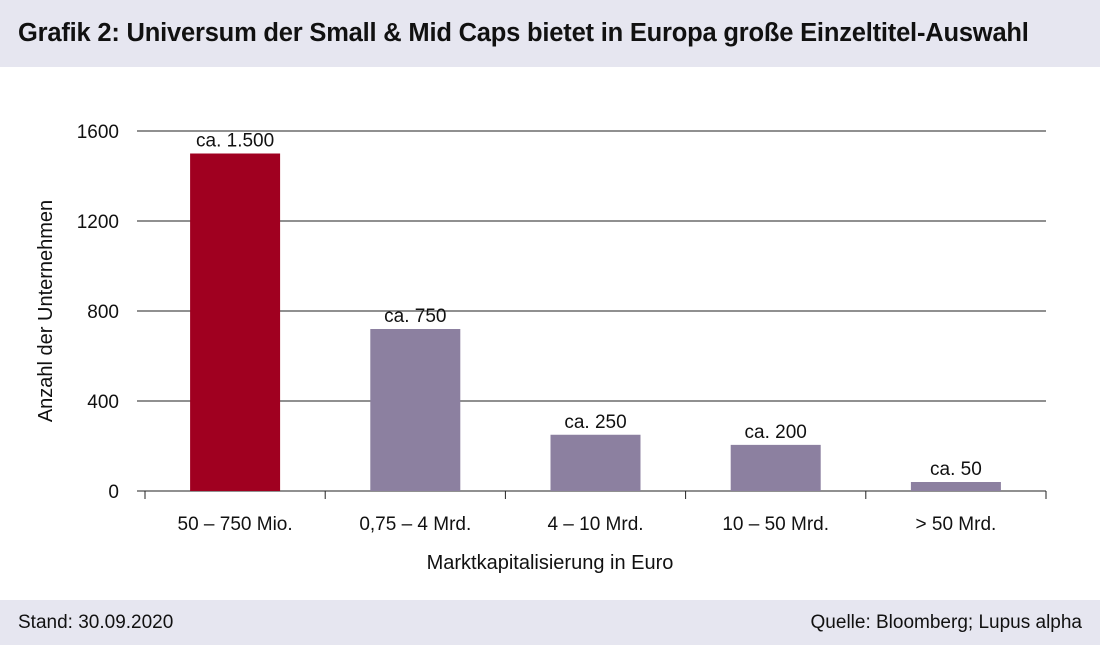 This screenshot has width=1100, height=645. I want to click on bar-value-label: ca. 1.500, so click(235, 141).